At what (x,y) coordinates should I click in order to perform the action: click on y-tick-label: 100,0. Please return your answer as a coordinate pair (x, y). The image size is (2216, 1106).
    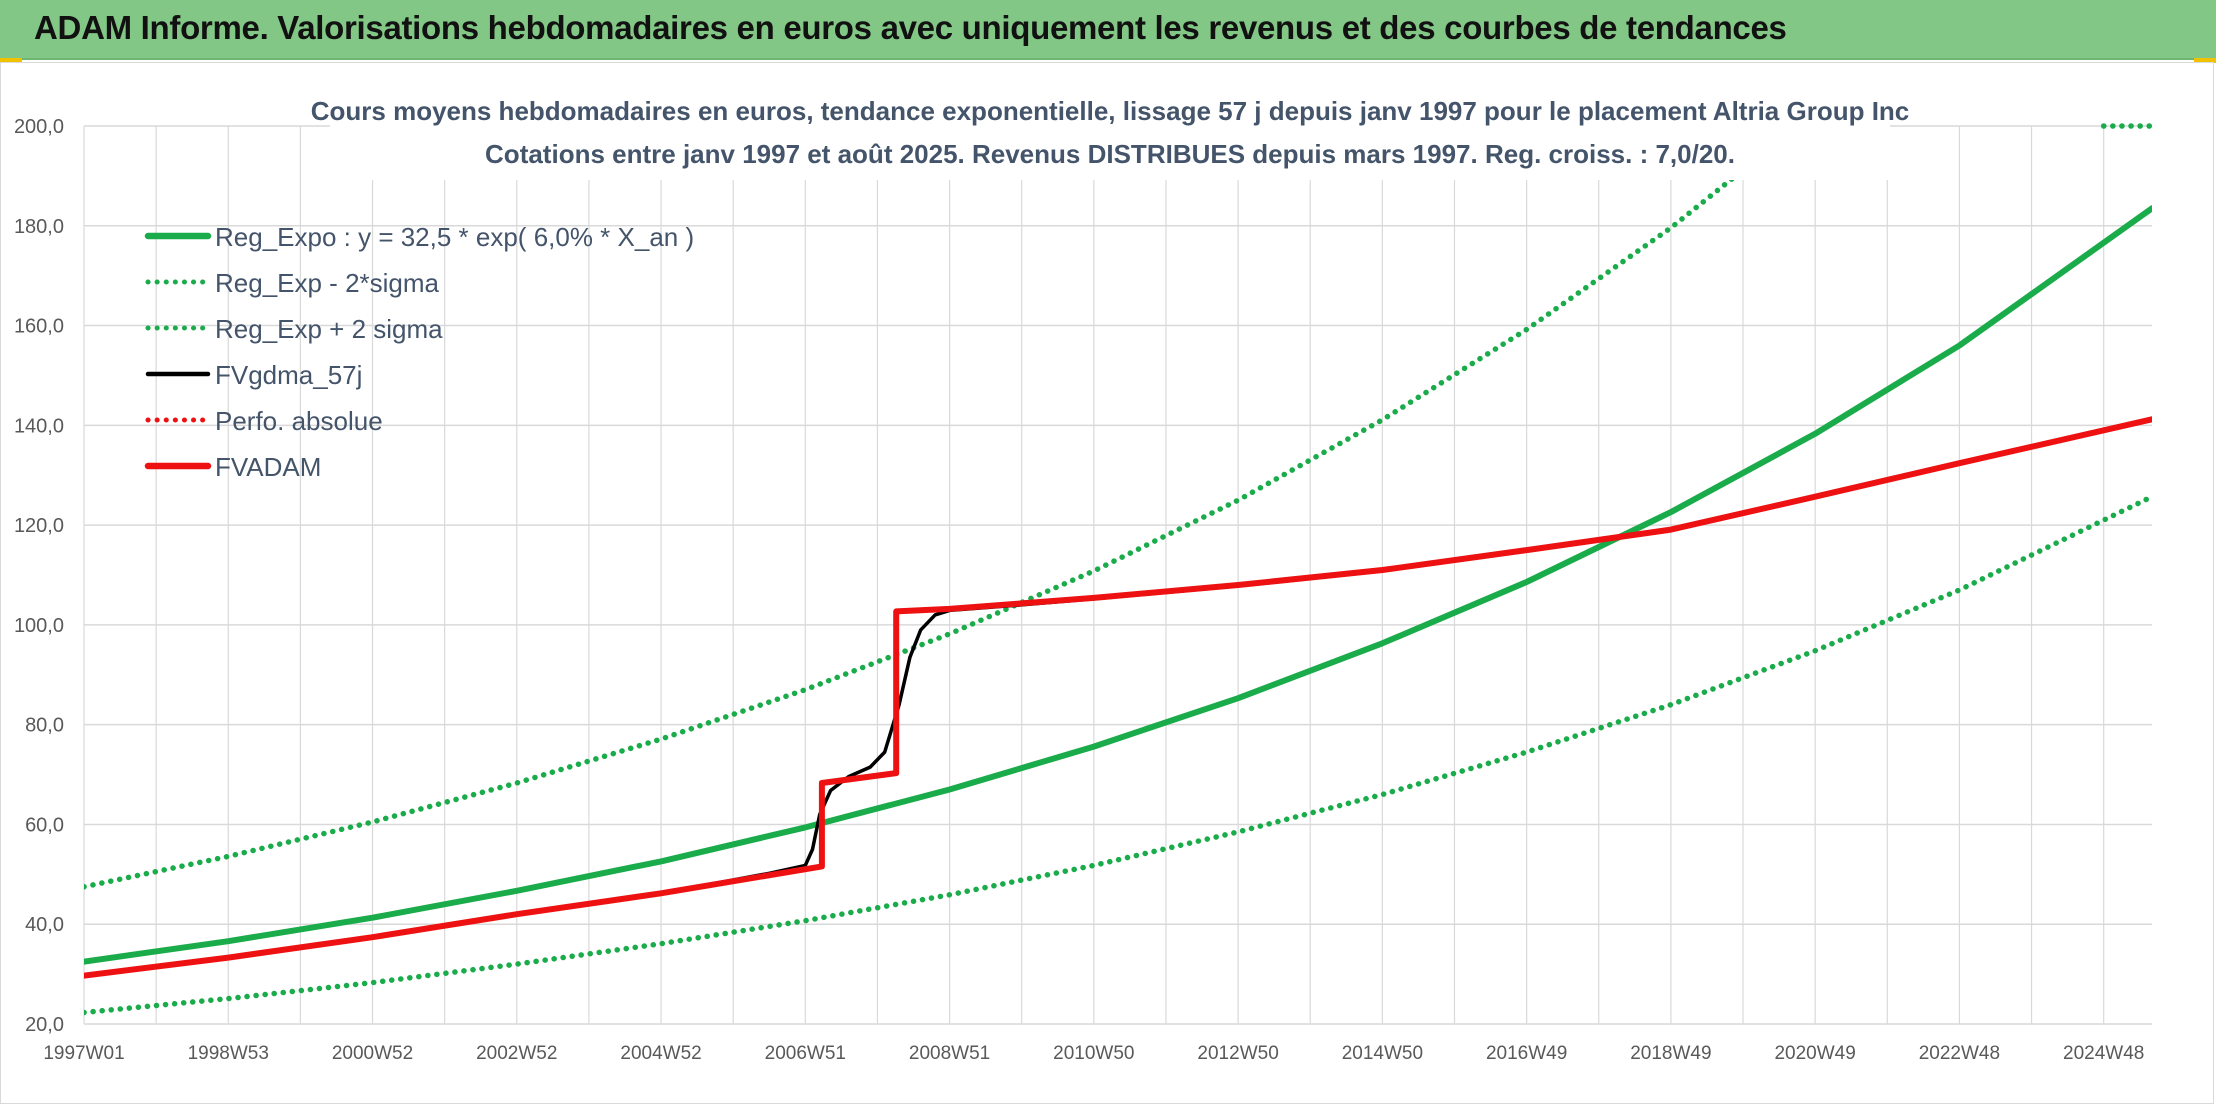
    Looking at the image, I should click on (39, 626).